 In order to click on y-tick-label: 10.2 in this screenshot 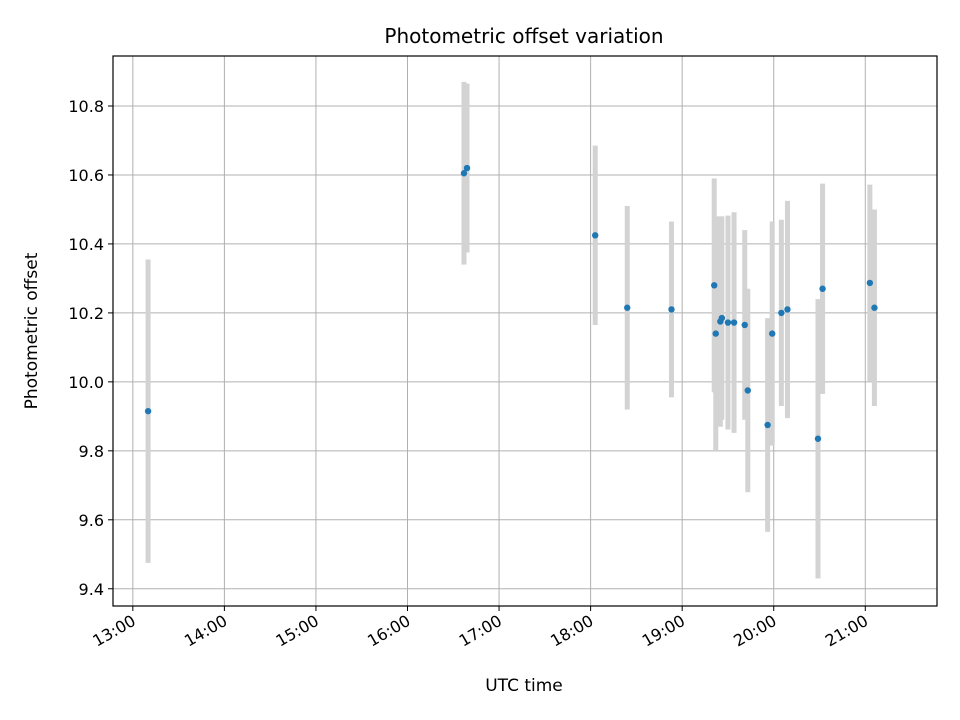, I will do `click(86, 313)`.